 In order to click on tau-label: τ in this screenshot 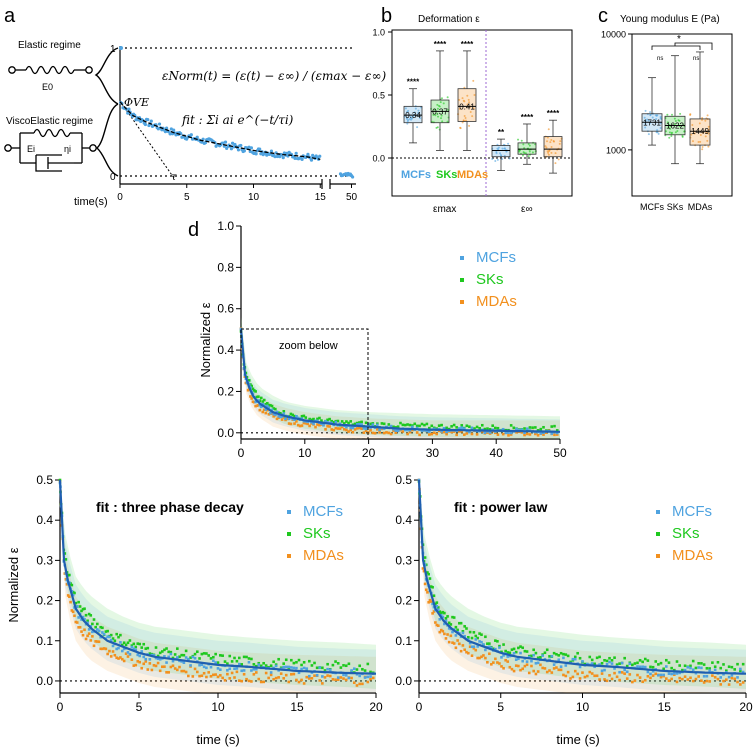, I will do `click(174, 177)`.